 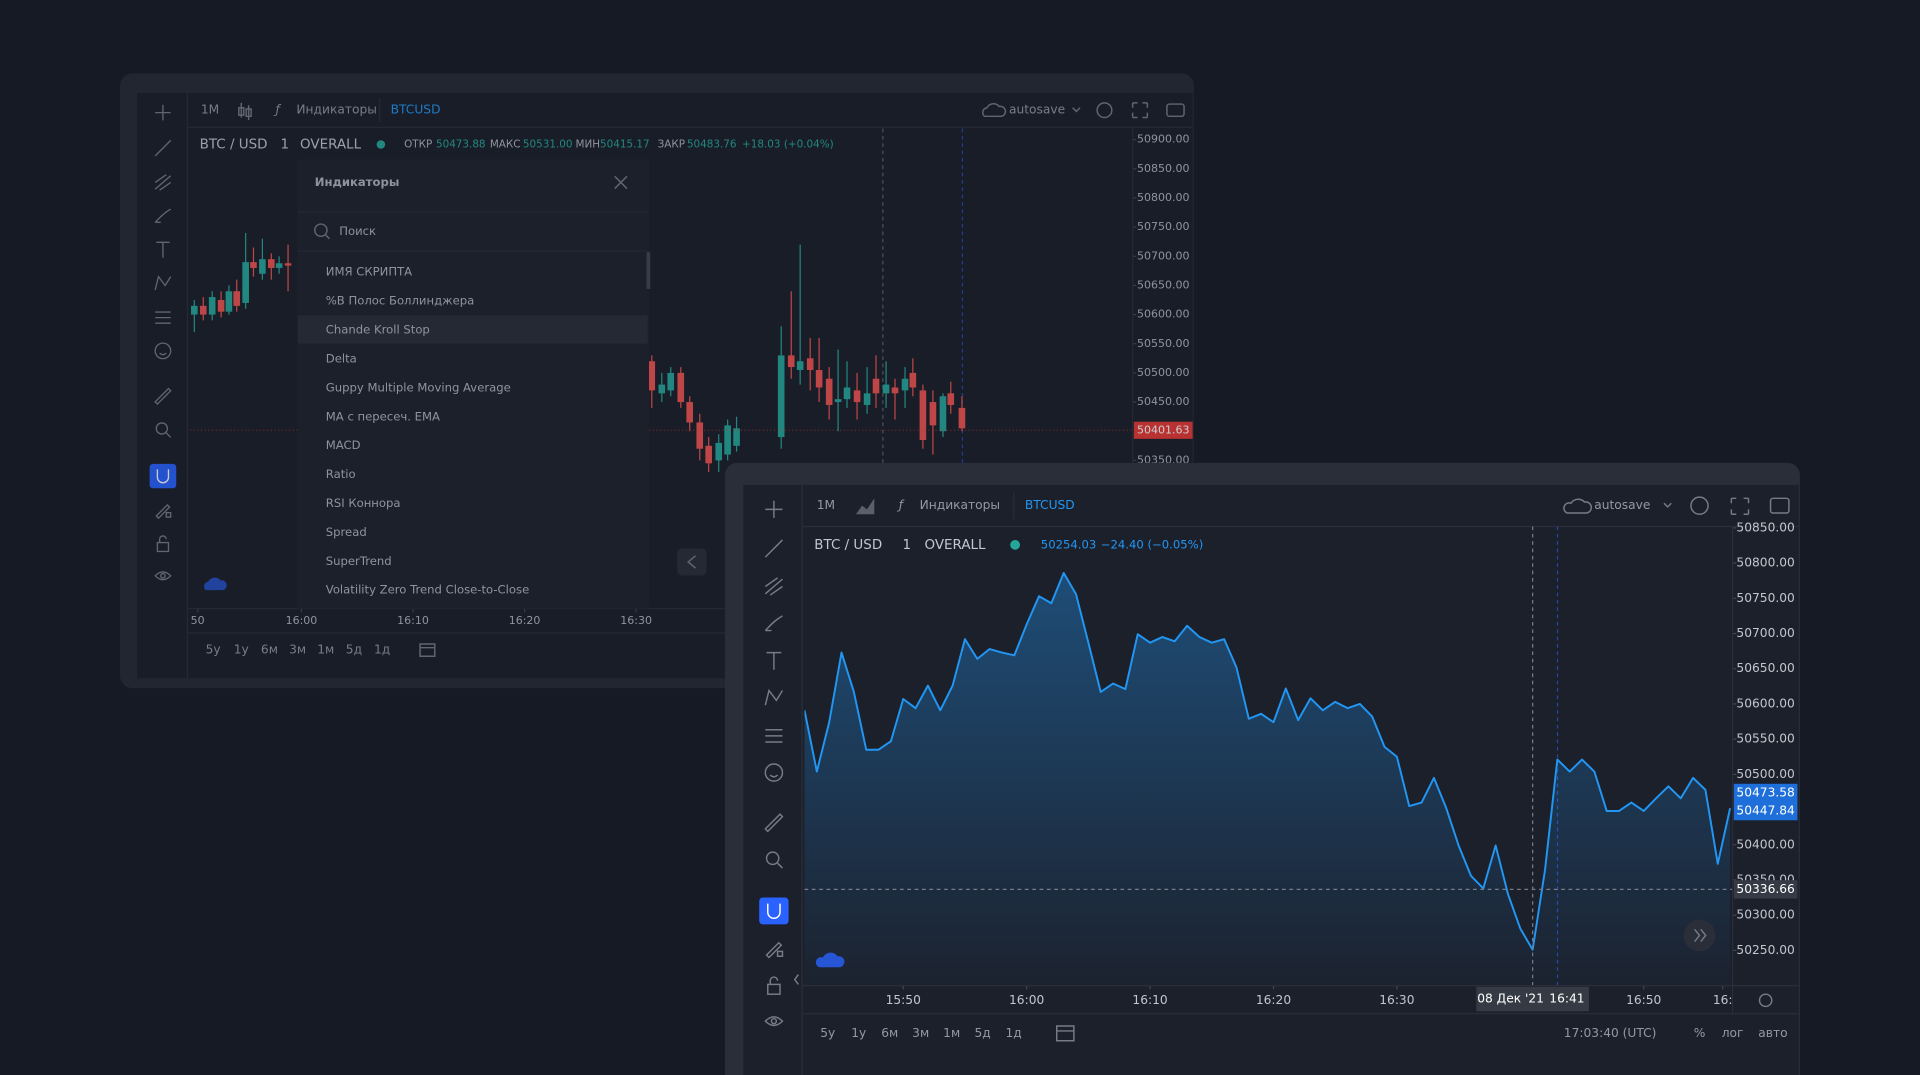 I want to click on low-label: МИН, so click(x=588, y=144).